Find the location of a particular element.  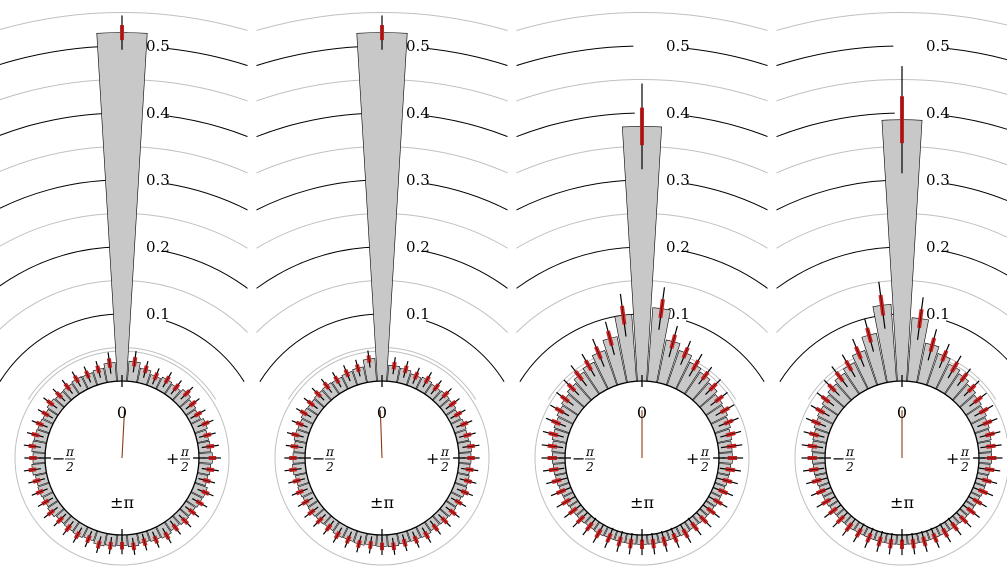

histogram-bar is located at coordinates (382, 207).